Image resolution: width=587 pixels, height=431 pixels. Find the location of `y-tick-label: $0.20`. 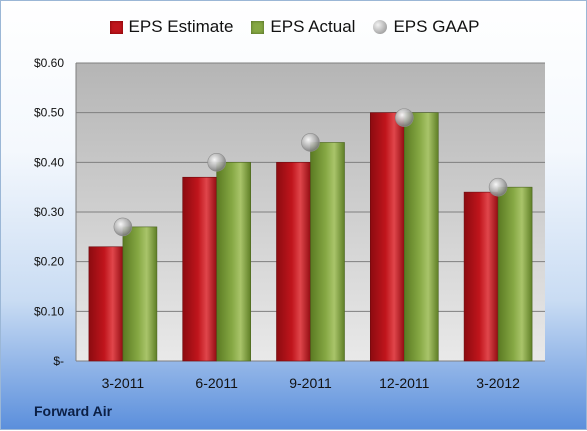

y-tick-label: $0.20 is located at coordinates (49, 262).